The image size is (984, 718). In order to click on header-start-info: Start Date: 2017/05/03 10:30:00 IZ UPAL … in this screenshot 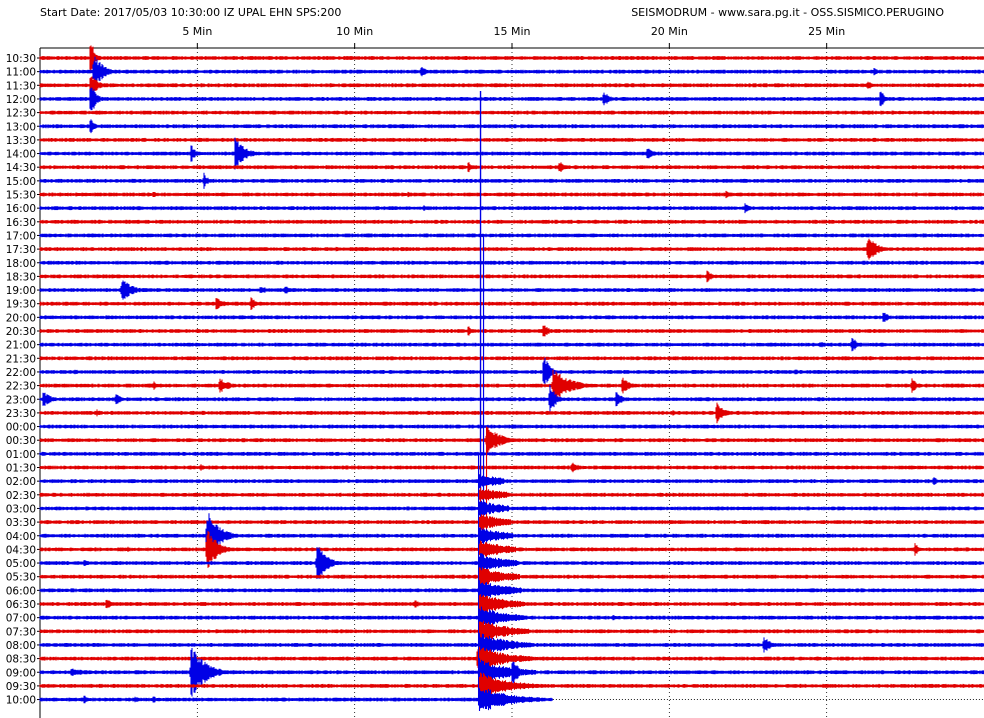, I will do `click(191, 12)`.